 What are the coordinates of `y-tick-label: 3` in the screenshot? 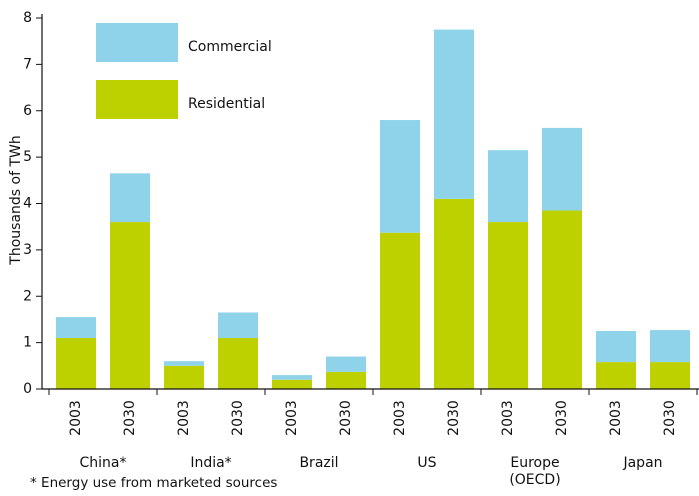 It's located at (27, 250).